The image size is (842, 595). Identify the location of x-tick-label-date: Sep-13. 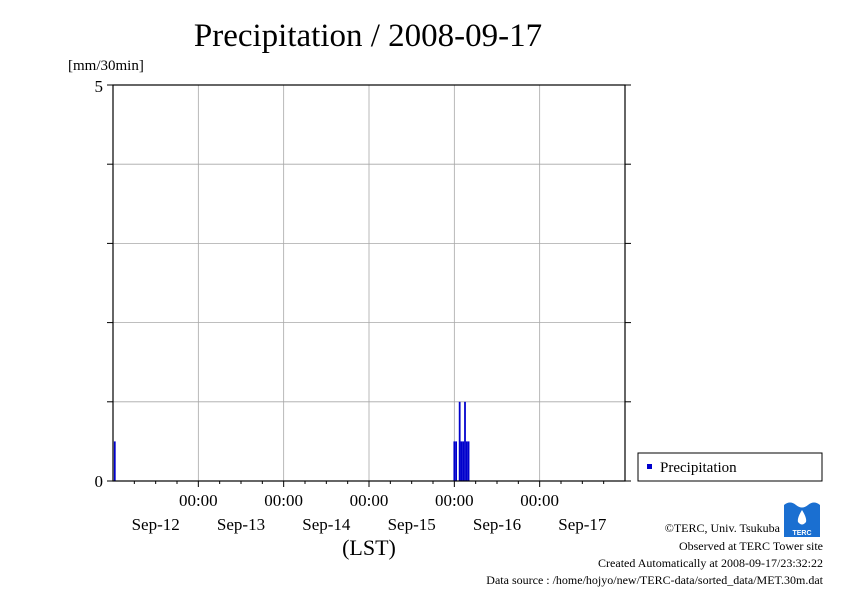
(241, 524).